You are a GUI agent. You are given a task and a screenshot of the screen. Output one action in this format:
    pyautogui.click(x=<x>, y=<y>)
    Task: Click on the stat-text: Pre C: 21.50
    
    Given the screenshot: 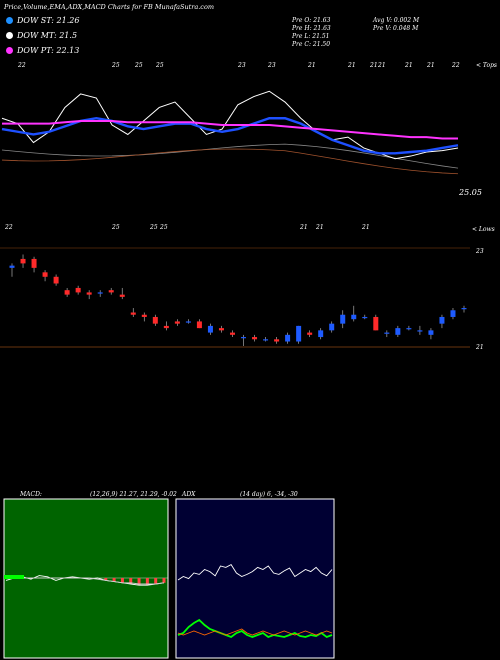 What is the action you would take?
    pyautogui.click(x=311, y=44)
    